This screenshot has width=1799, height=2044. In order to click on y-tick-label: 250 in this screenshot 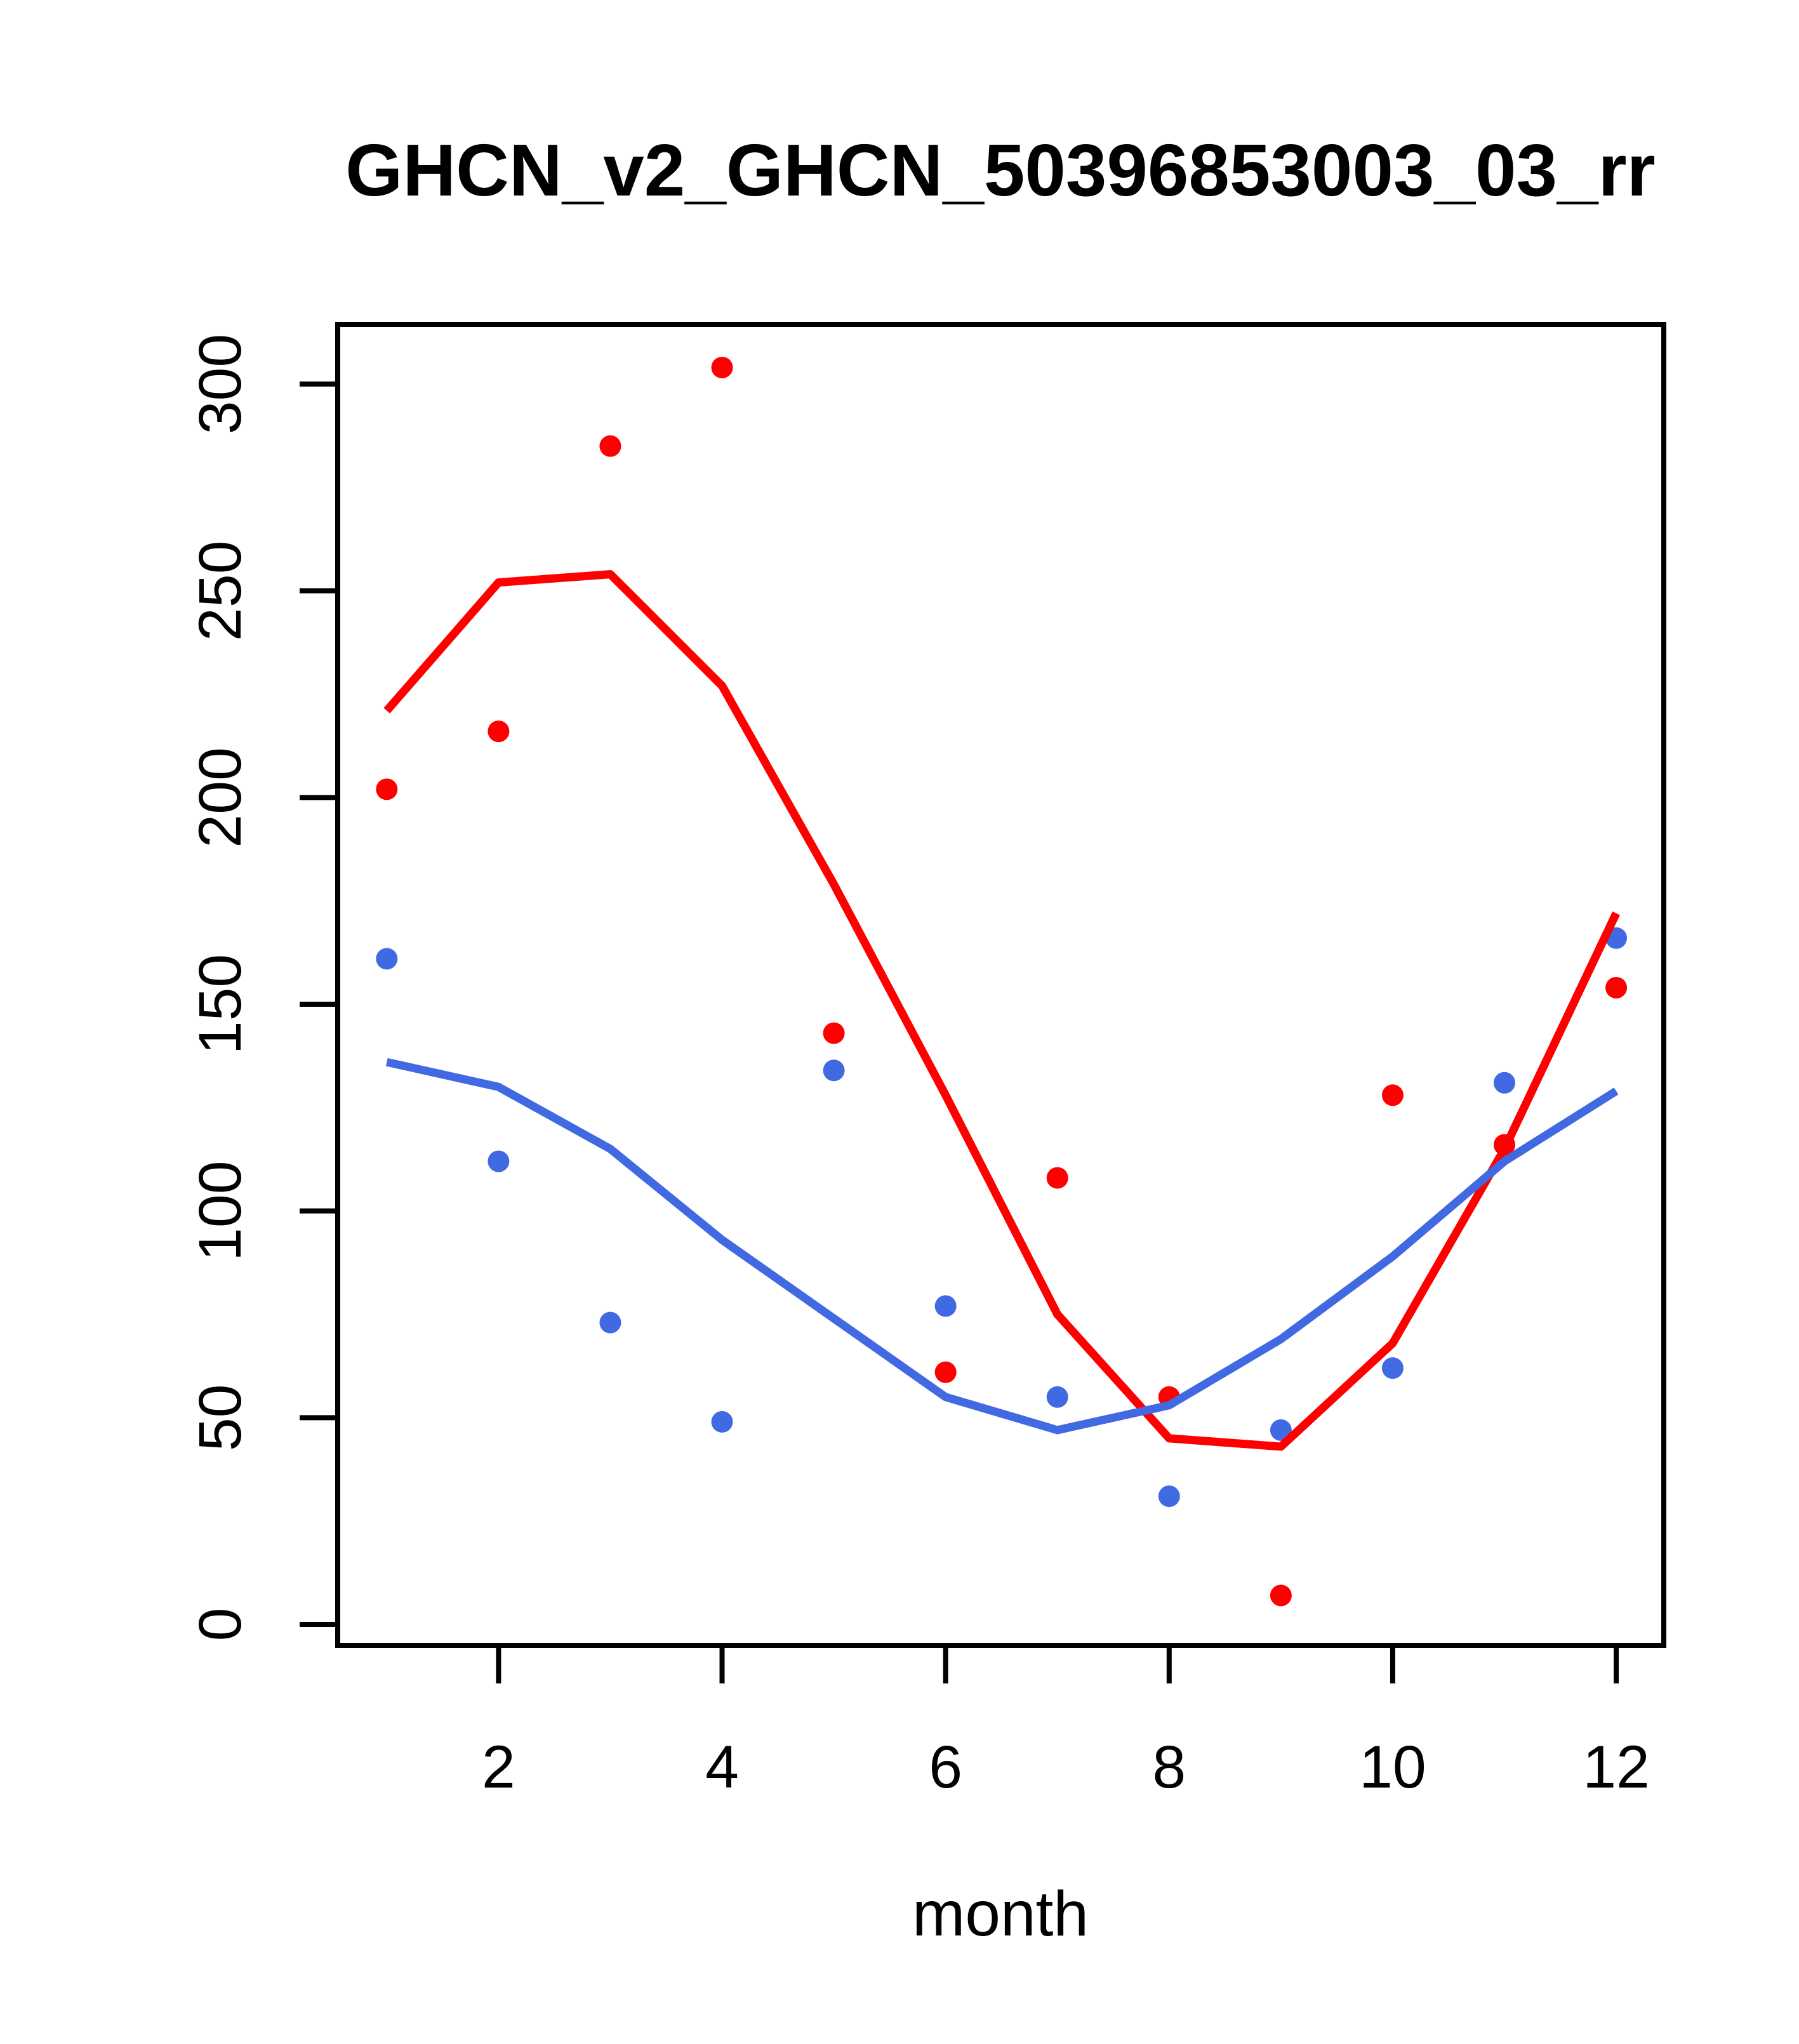, I will do `click(220, 590)`.